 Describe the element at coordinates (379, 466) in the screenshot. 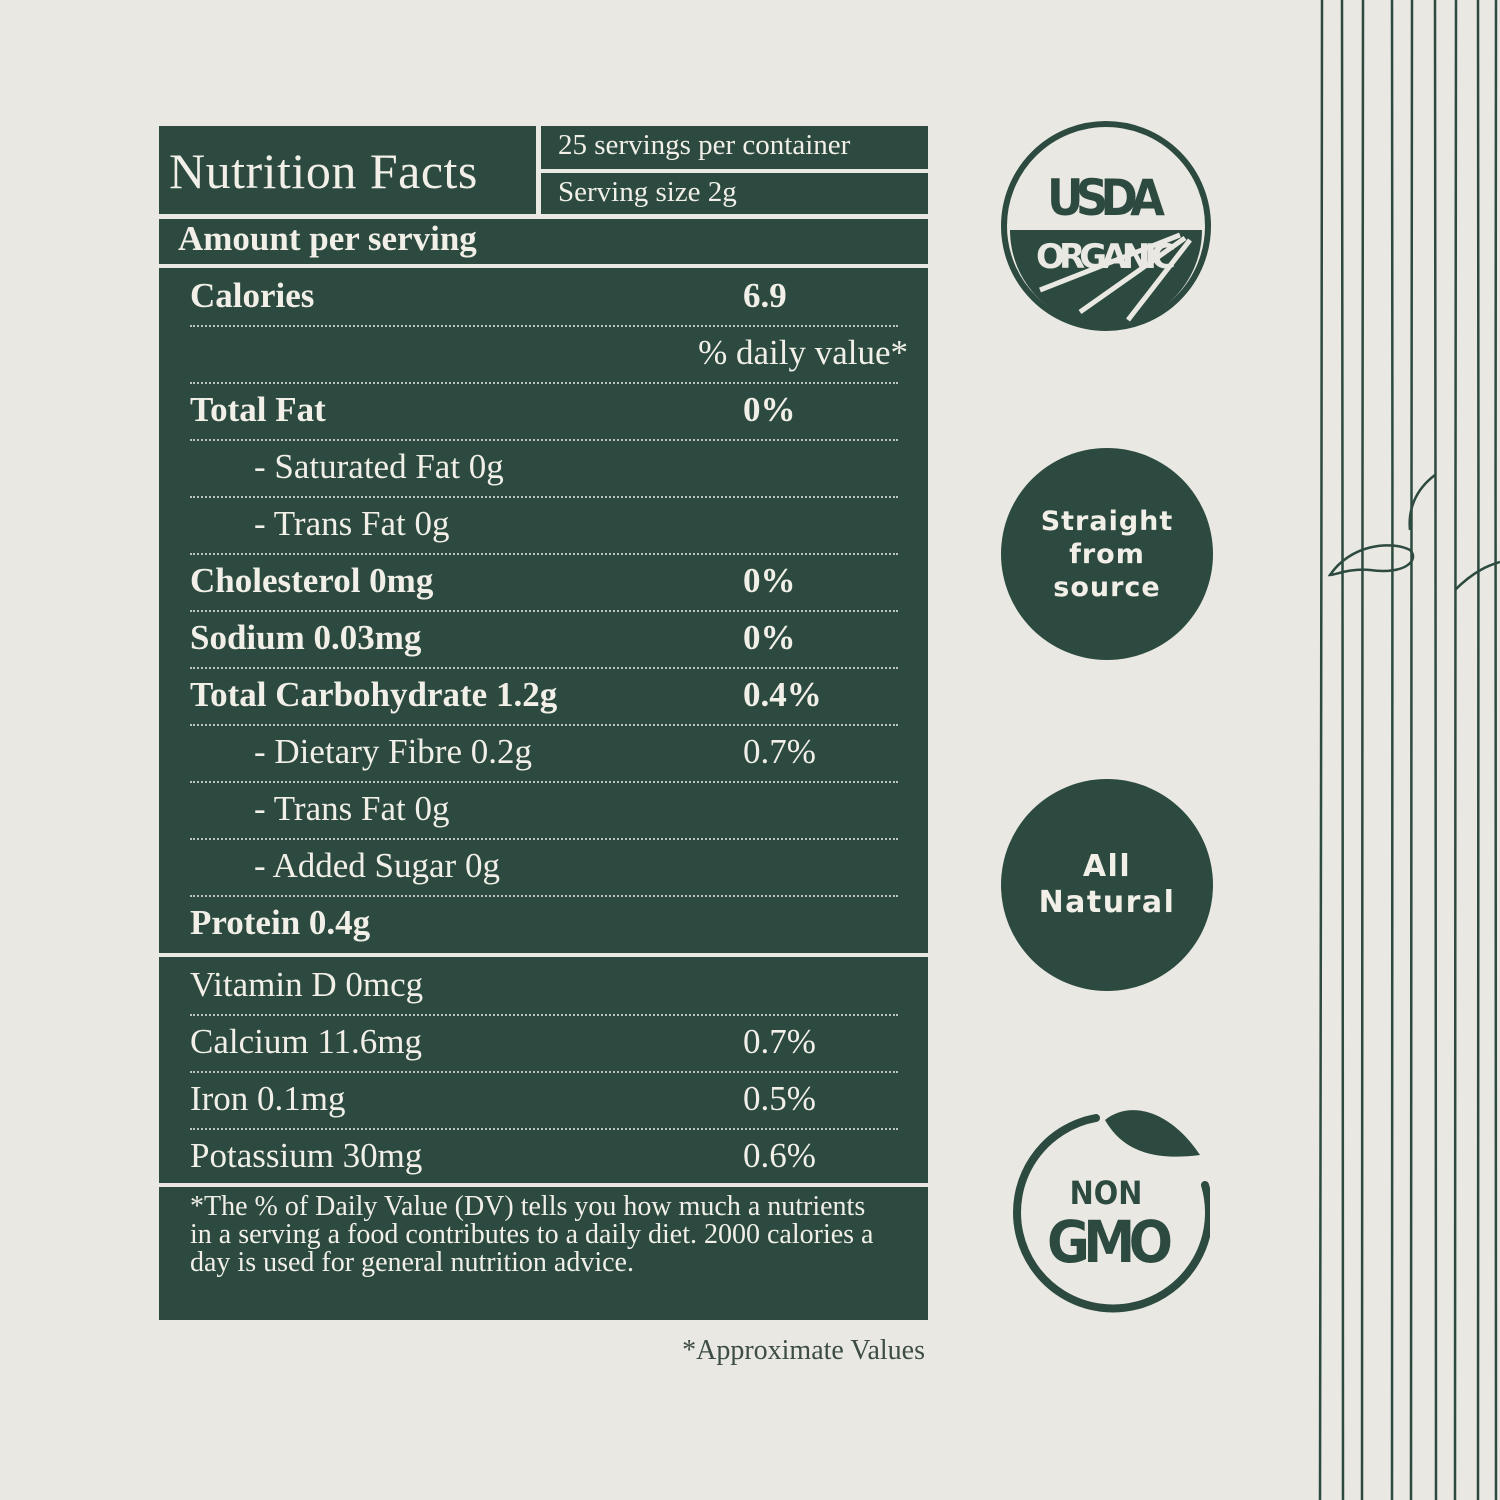

I see `nutrient-label: - Saturated Fat 0g` at that location.